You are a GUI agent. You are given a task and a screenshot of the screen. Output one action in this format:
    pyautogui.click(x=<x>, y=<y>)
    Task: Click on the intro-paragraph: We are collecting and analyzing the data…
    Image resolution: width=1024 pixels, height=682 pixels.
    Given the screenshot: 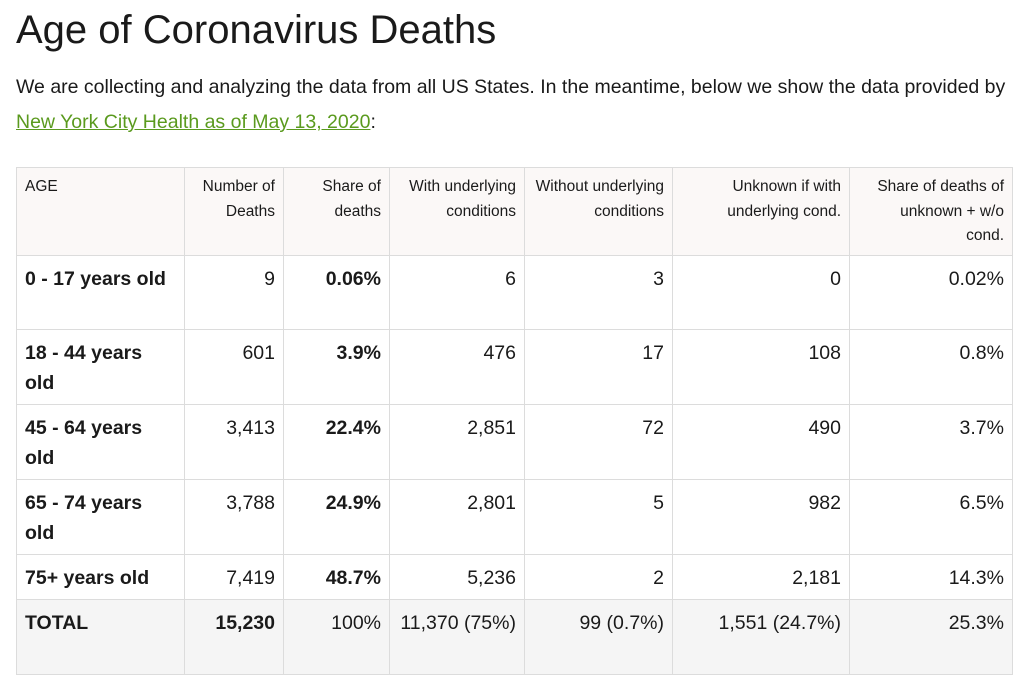 What is the action you would take?
    pyautogui.click(x=511, y=105)
    